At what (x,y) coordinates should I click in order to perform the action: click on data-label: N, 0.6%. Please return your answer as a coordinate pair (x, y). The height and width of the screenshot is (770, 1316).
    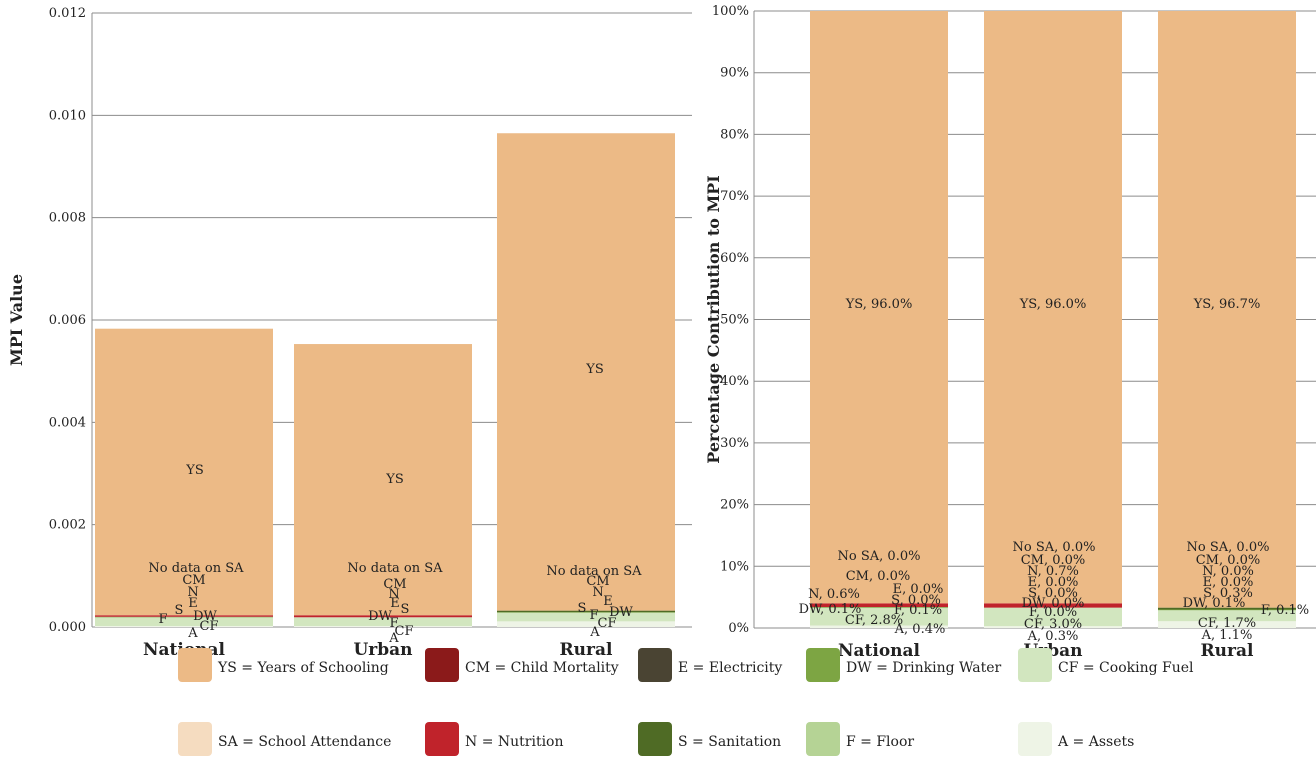
    Looking at the image, I should click on (834, 594).